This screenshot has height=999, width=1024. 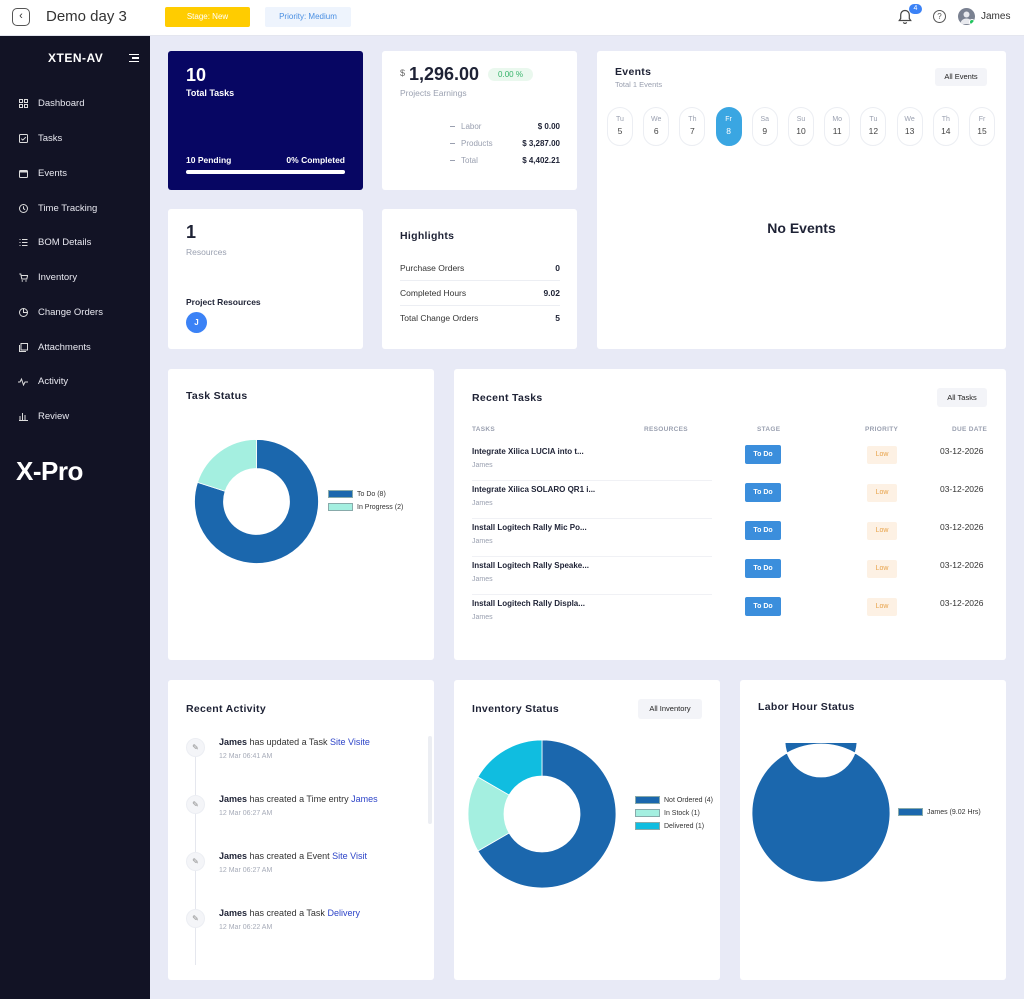 What do you see at coordinates (207, 17) in the screenshot?
I see `stage-badge: Stage: New` at bounding box center [207, 17].